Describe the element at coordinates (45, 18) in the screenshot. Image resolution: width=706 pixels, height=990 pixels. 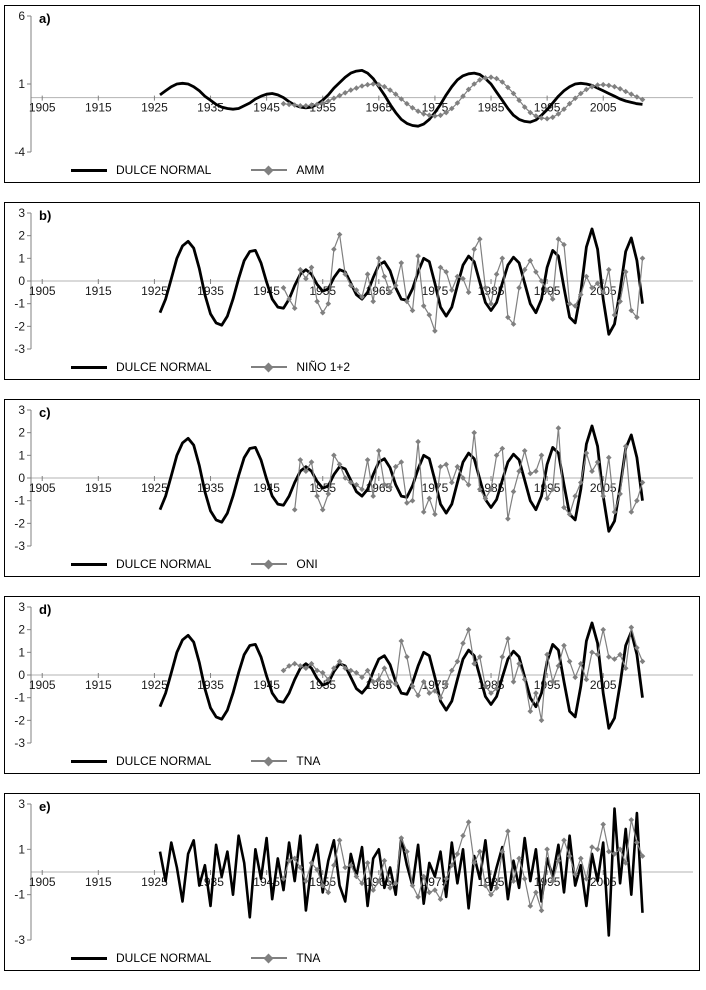
I see `panel-label-a: a)` at that location.